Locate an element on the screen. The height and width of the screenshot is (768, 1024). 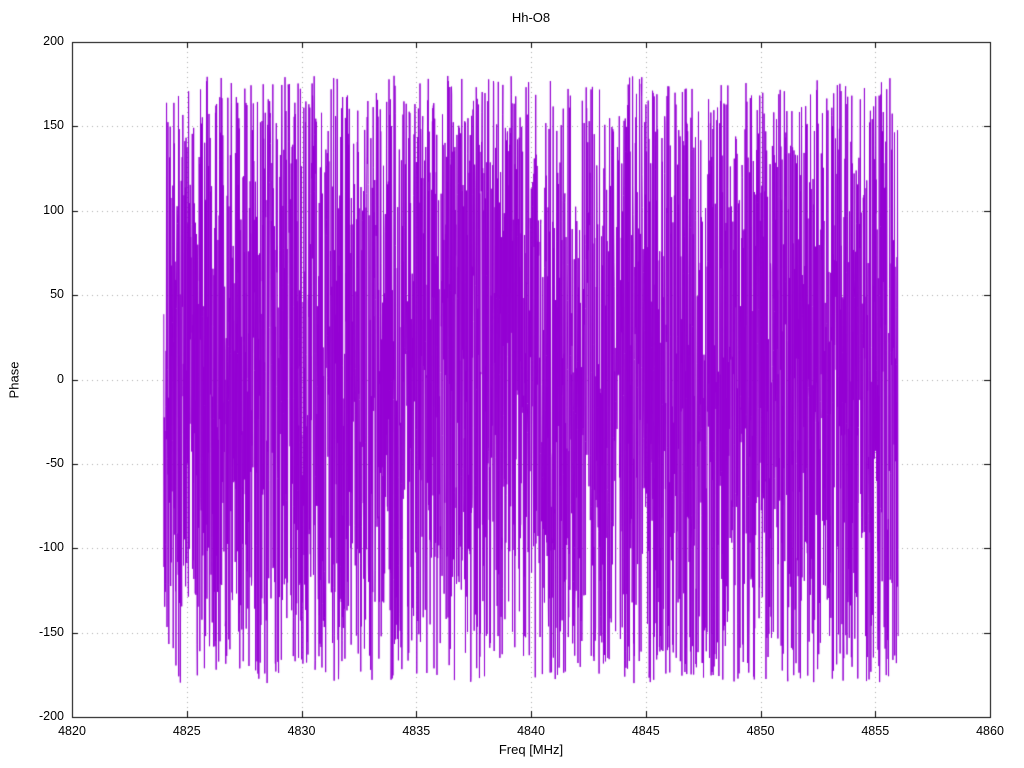
y-tick-label: -100 is located at coordinates (51, 547).